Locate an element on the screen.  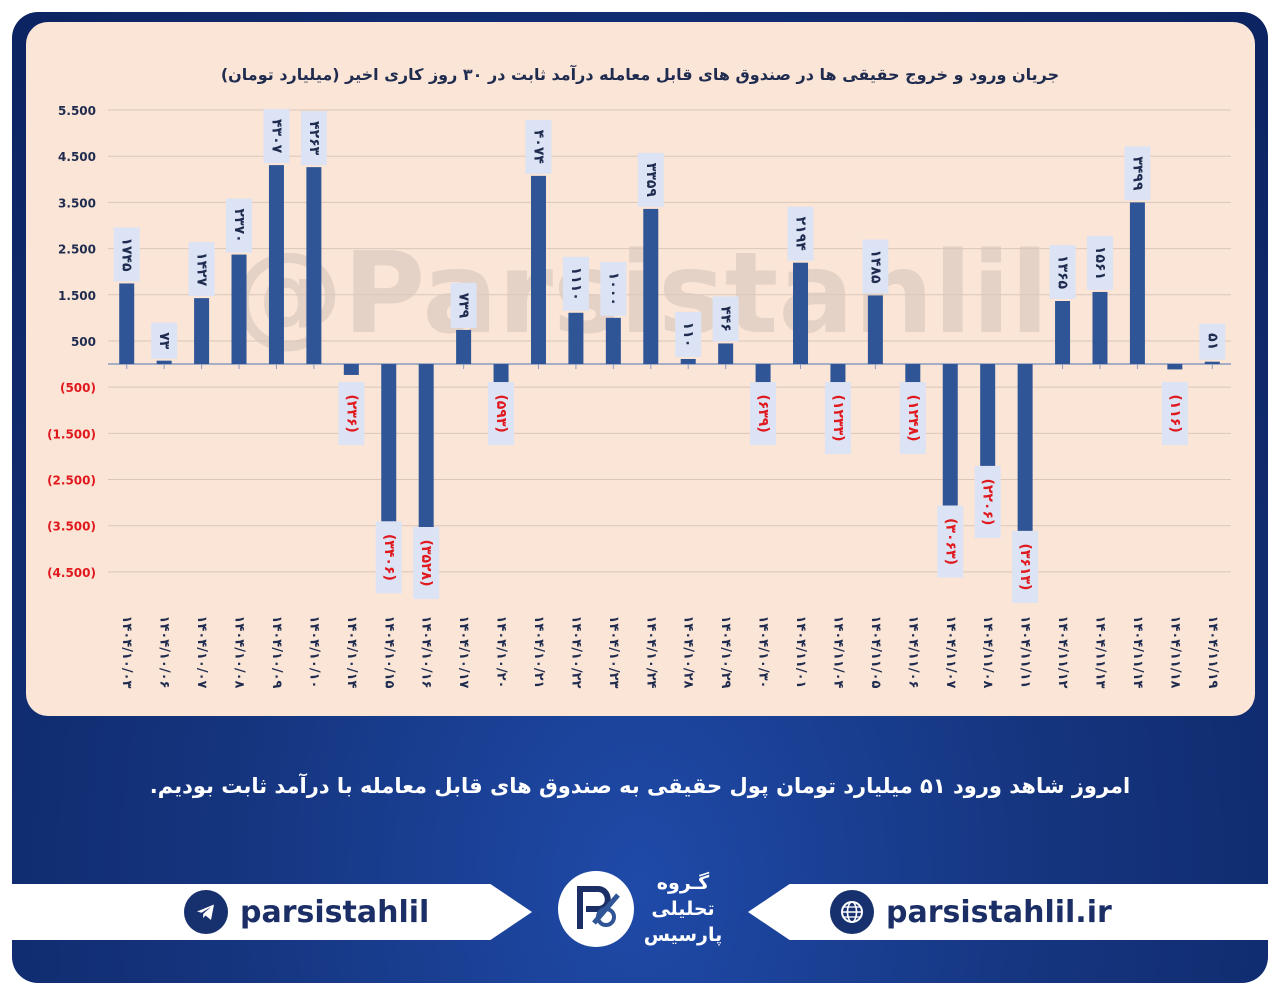
x-category-label: ۱۴۰۴/۱۱/۰۷ is located at coordinates (950, 652).